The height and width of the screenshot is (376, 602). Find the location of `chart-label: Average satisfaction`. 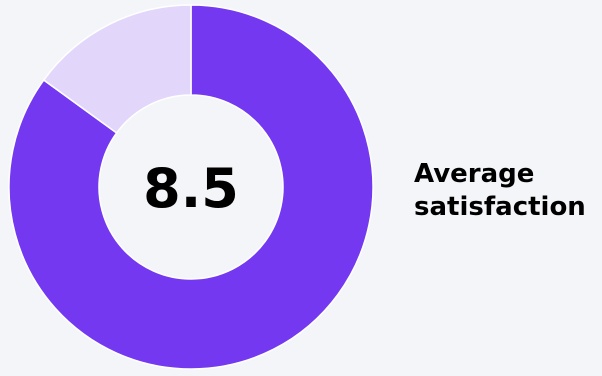

chart-label: Average satisfaction is located at coordinates (507, 191).